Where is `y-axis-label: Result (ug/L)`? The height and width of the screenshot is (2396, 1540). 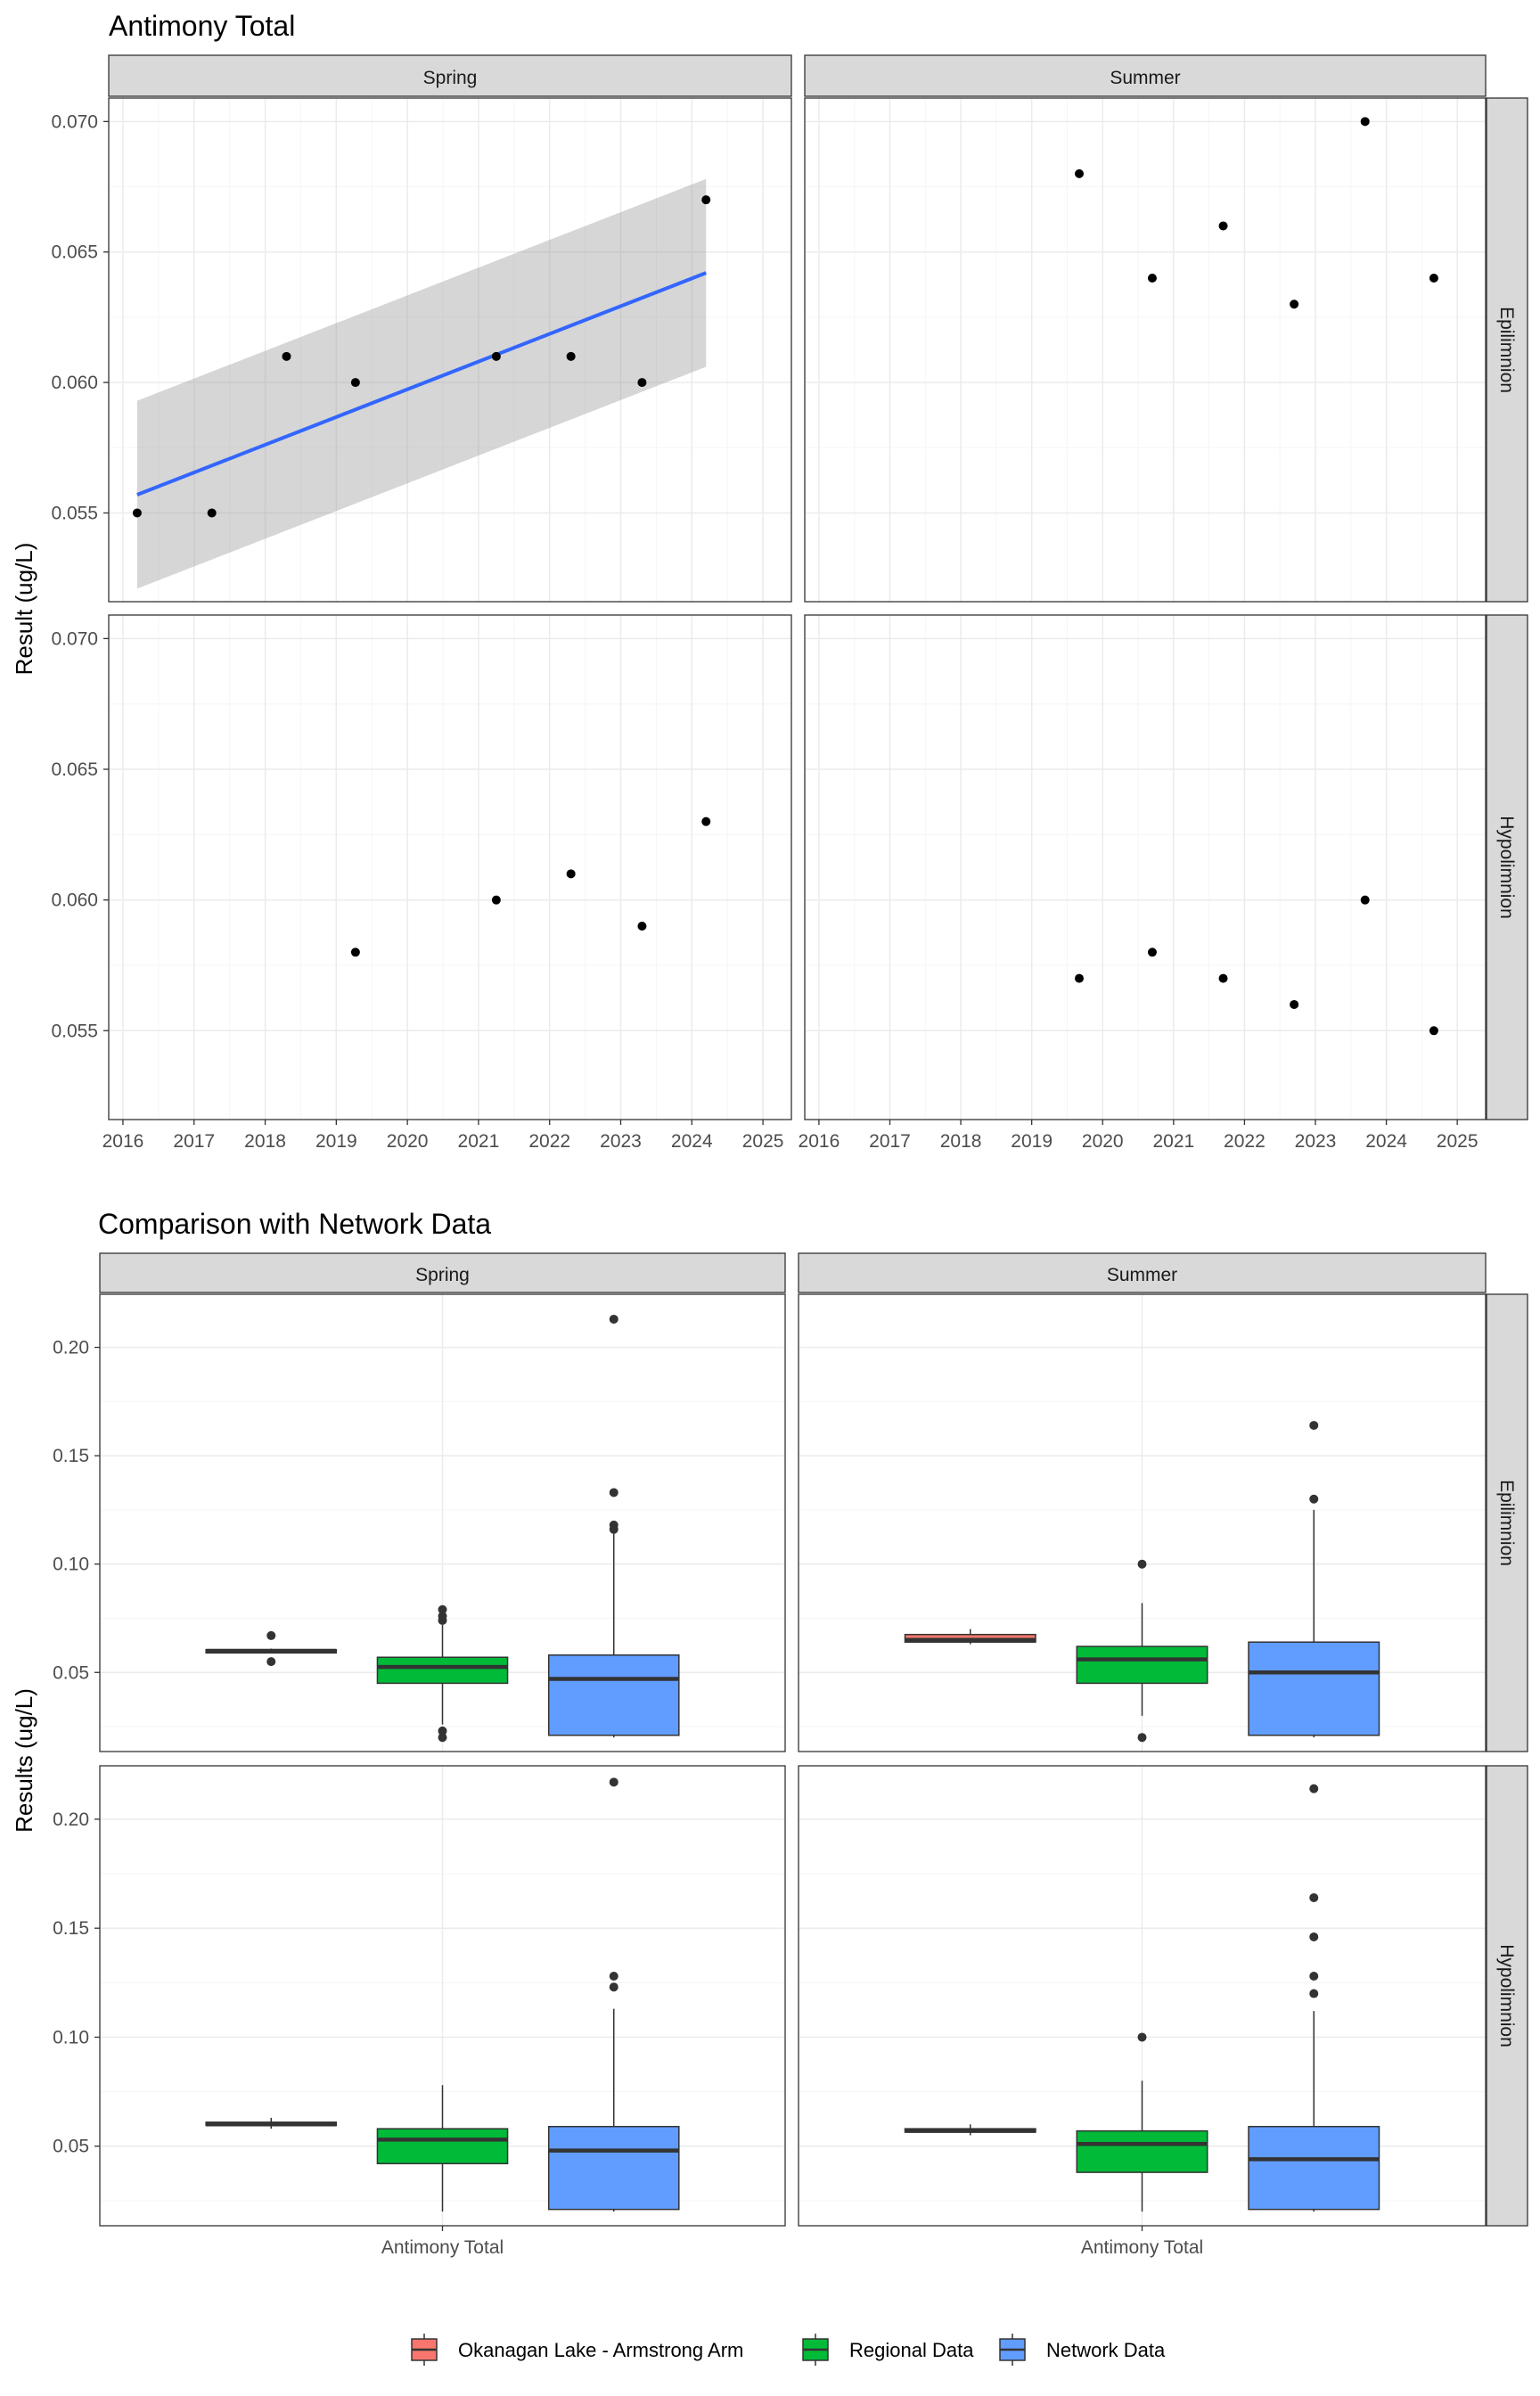
y-axis-label: Result (ug/L) is located at coordinates (24, 609).